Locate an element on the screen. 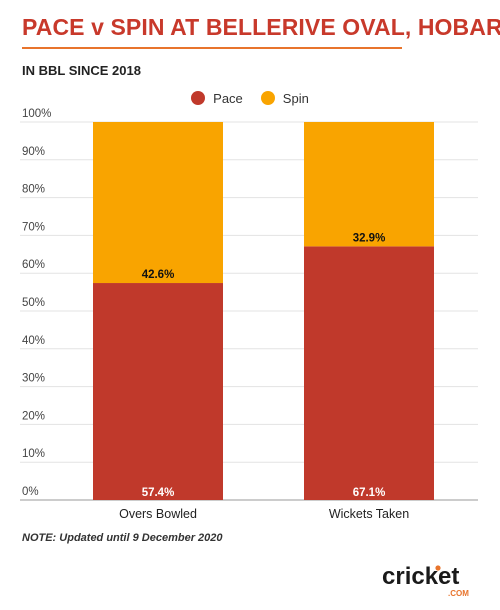  y-tick-label: 0% is located at coordinates (30, 492).